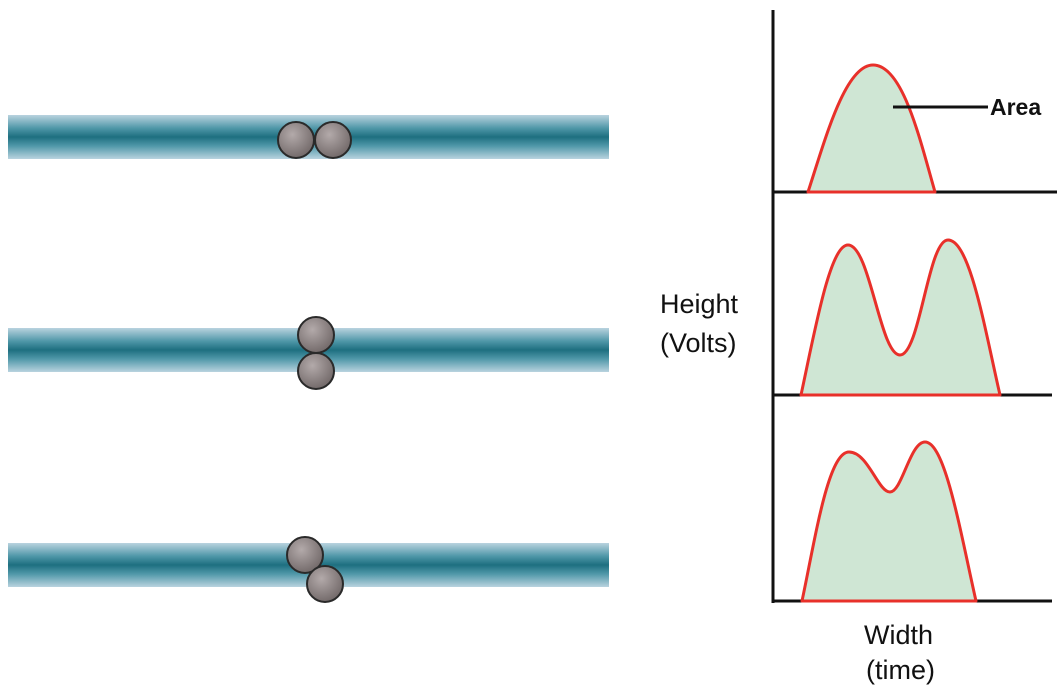 The width and height of the screenshot is (1061, 685). I want to click on height-unit-label: (Volts), so click(698, 343).